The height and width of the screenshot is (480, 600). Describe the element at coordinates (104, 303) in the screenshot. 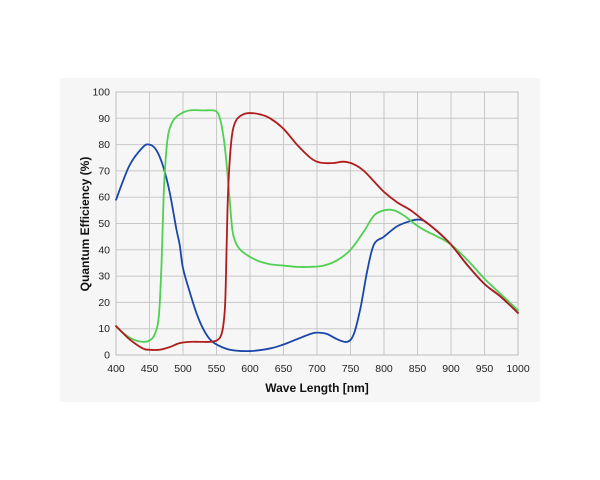

I see `y-tick-label: 20` at that location.